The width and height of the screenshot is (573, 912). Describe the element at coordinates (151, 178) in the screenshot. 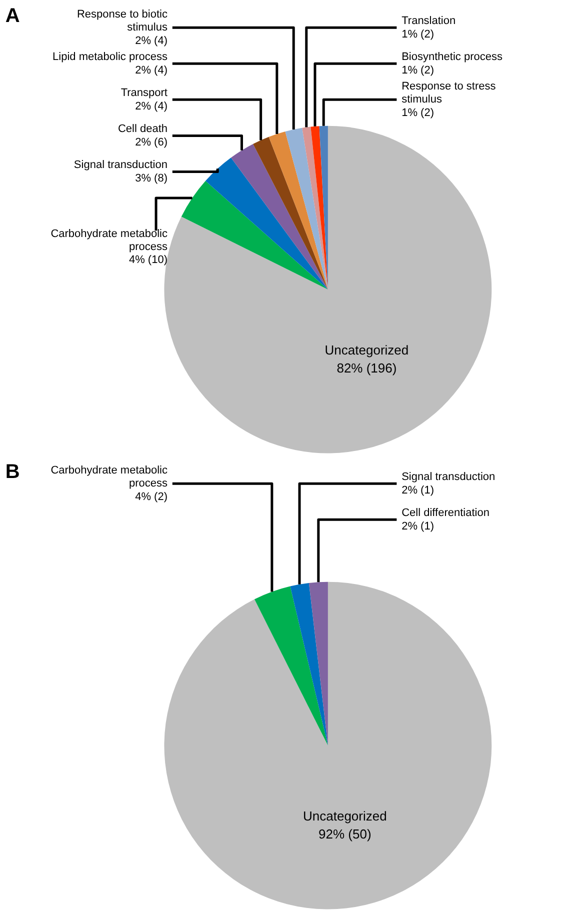

I see `data-label: 3% (8)` at that location.